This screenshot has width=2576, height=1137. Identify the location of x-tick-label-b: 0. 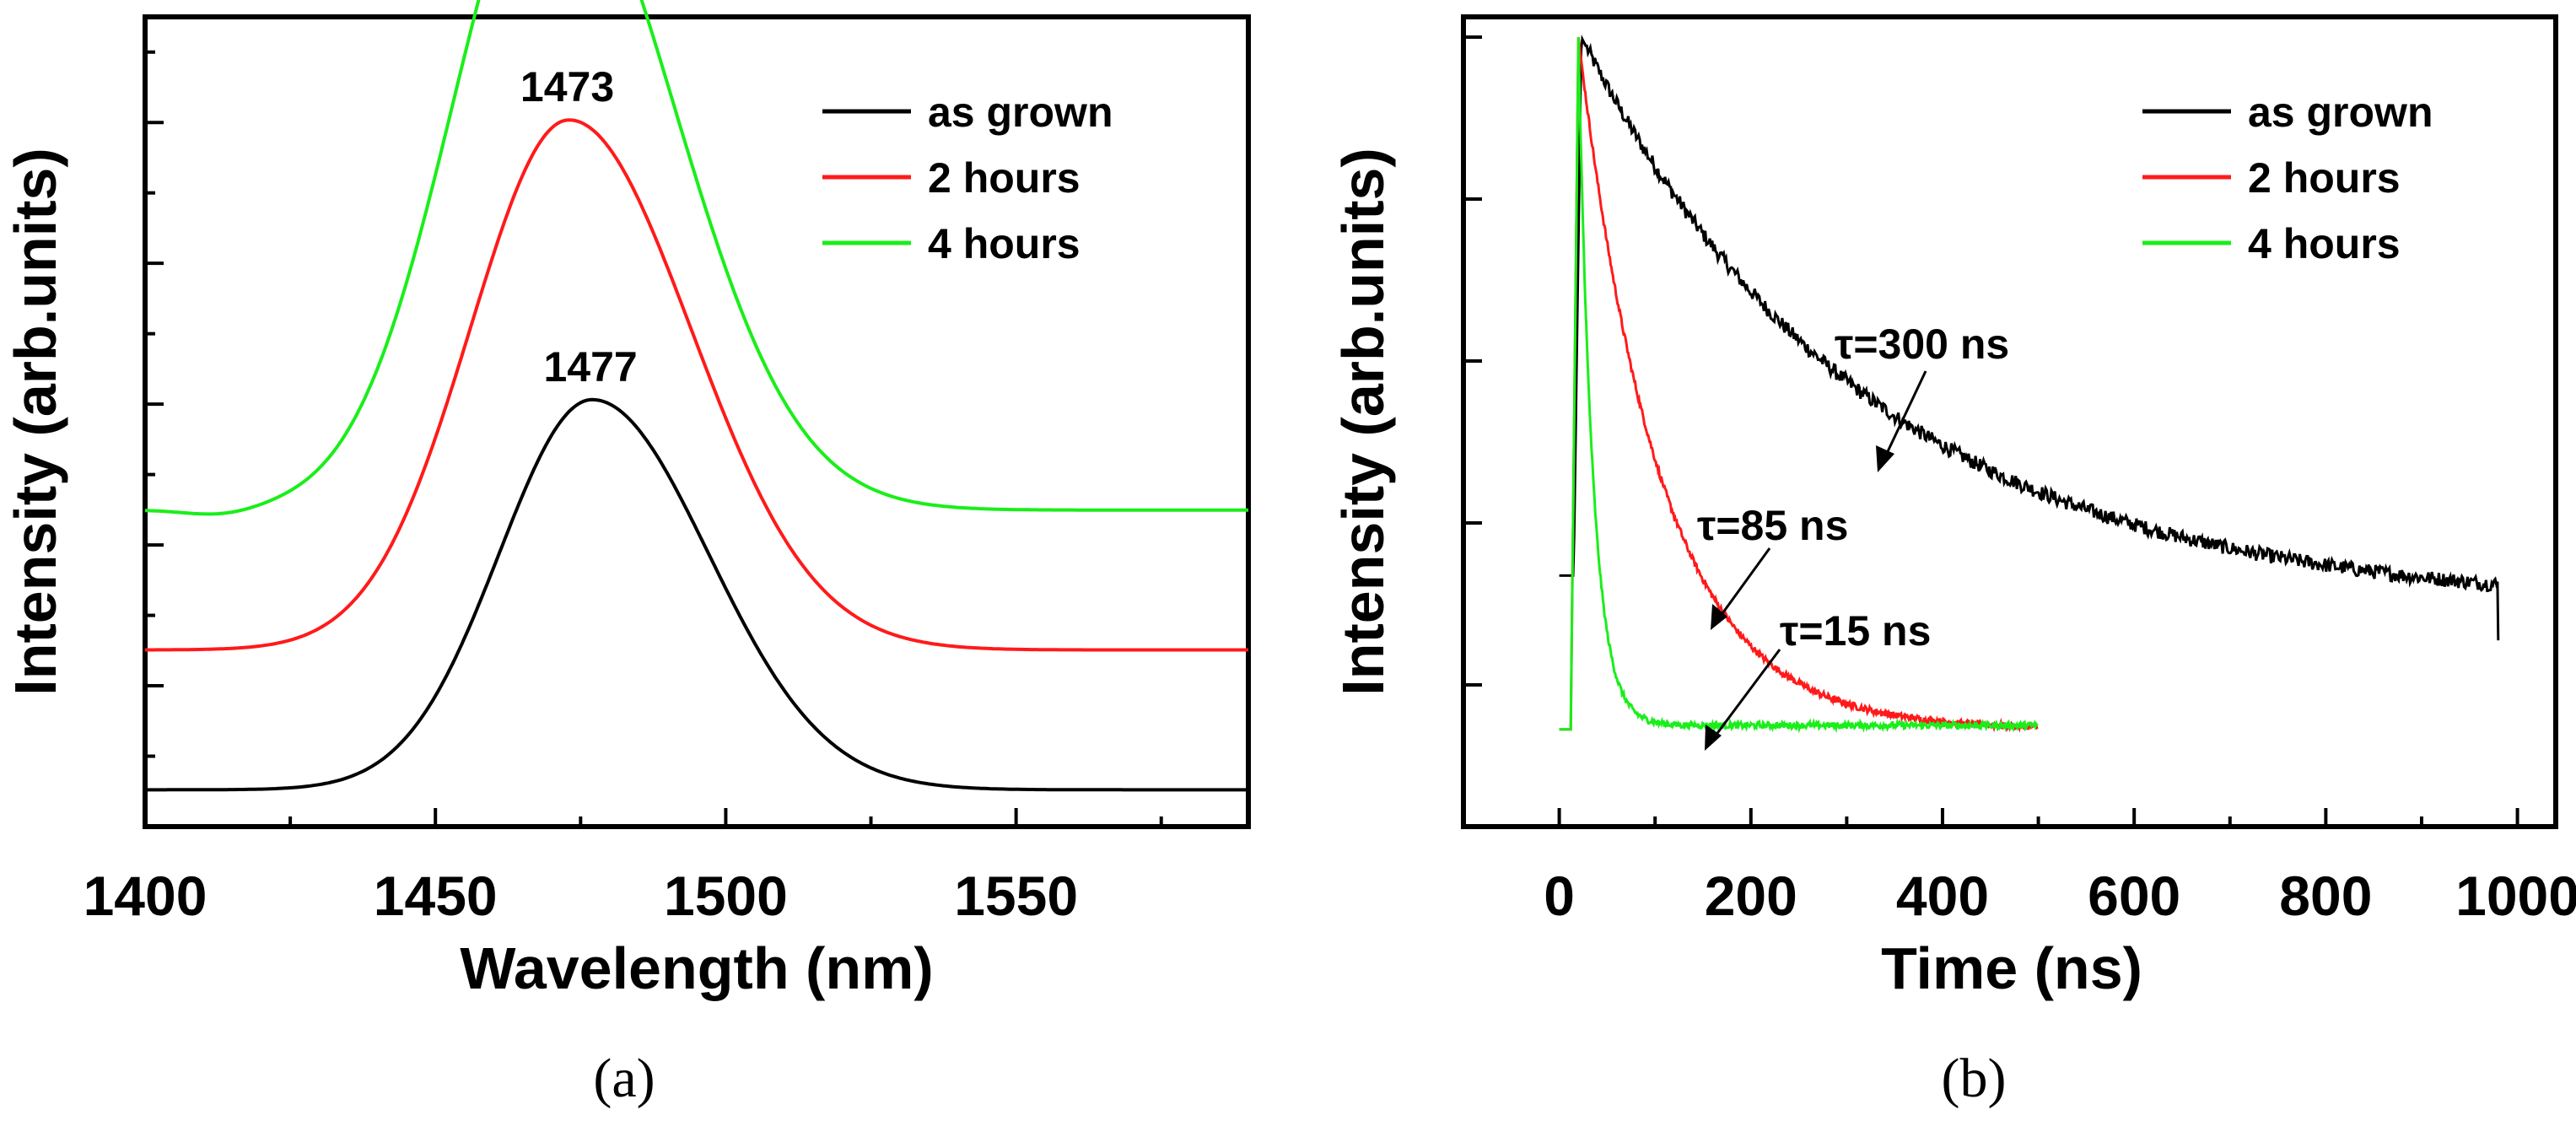
(1559, 896).